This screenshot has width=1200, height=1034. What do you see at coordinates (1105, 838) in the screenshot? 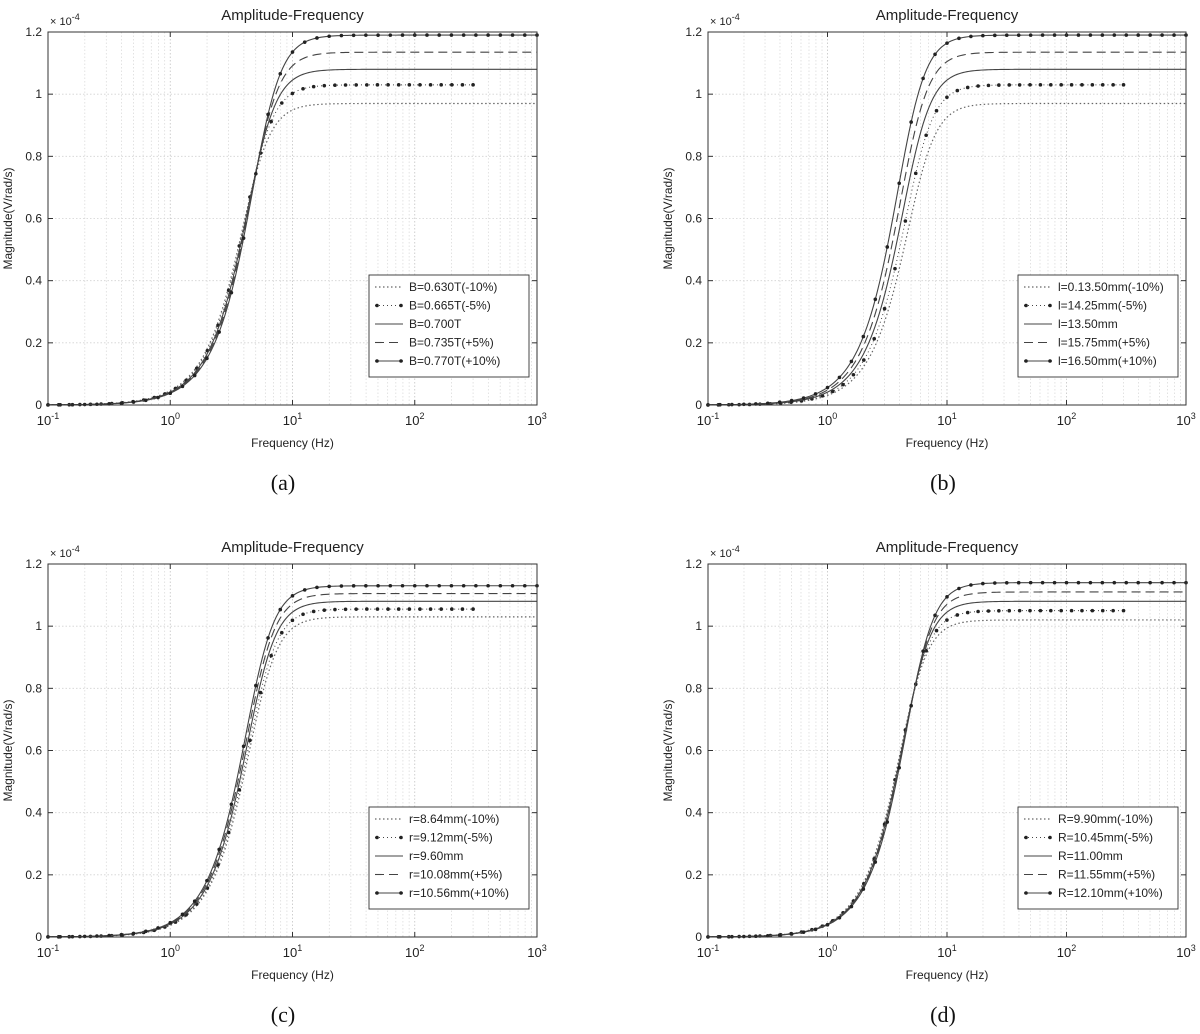
I see `legend-label: R=10.45mm(-5%)` at bounding box center [1105, 838].